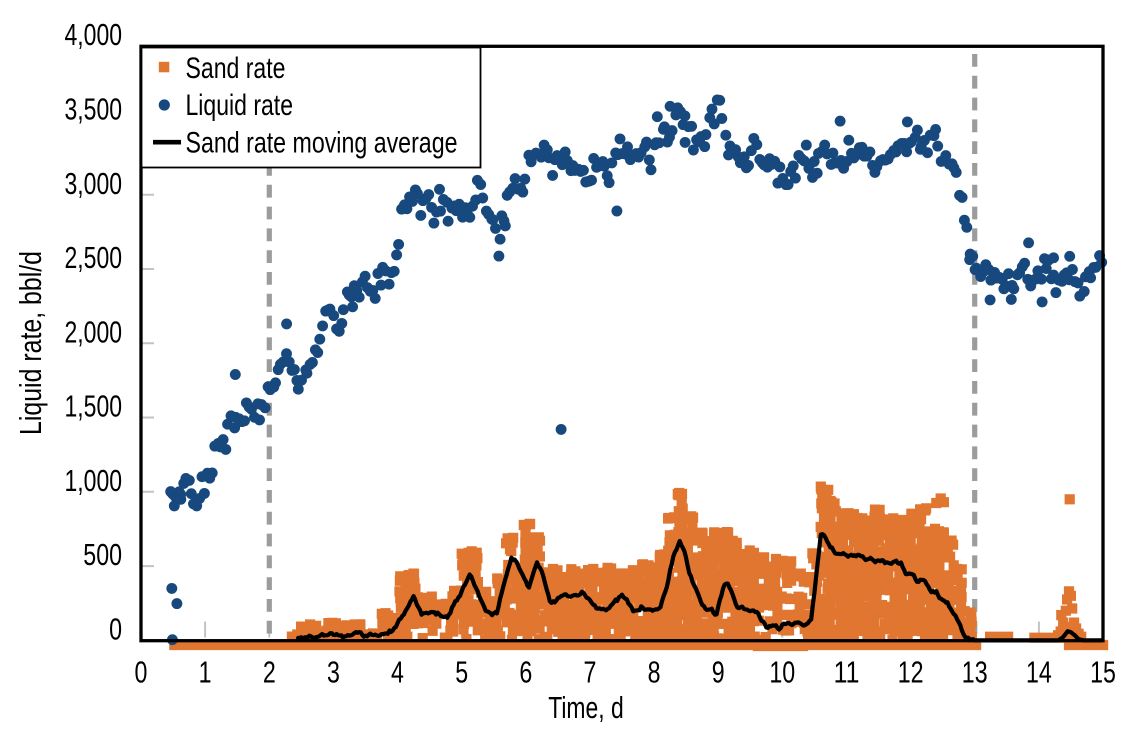 This screenshot has width=1140, height=742. What do you see at coordinates (847, 671) in the screenshot?
I see `svg-text: 11` at bounding box center [847, 671].